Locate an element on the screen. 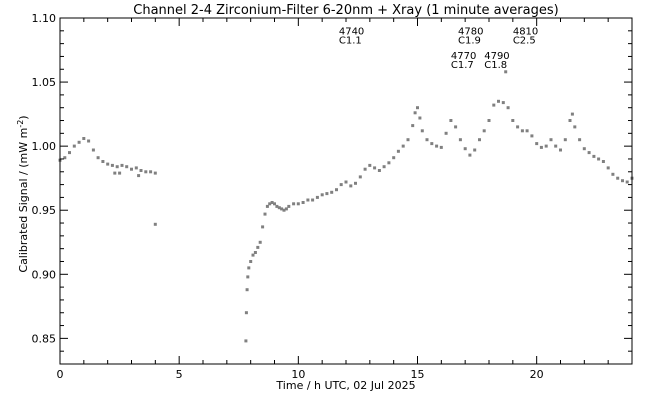 The height and width of the screenshot is (400, 650). x-tick-label: 10 is located at coordinates (298, 374).